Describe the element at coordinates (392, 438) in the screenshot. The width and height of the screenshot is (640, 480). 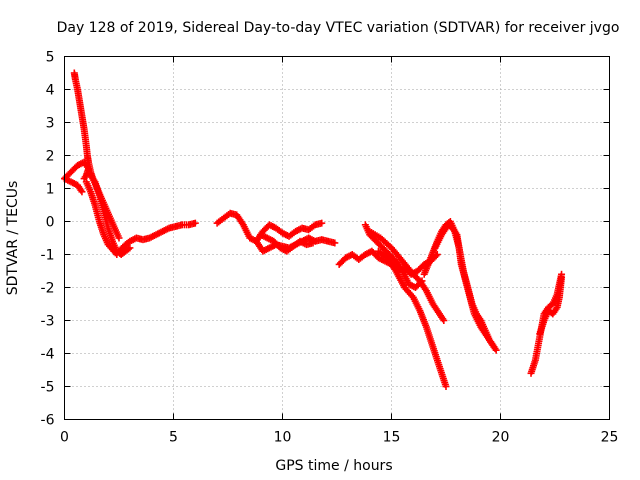
I see `x-tick-label: 15` at that location.